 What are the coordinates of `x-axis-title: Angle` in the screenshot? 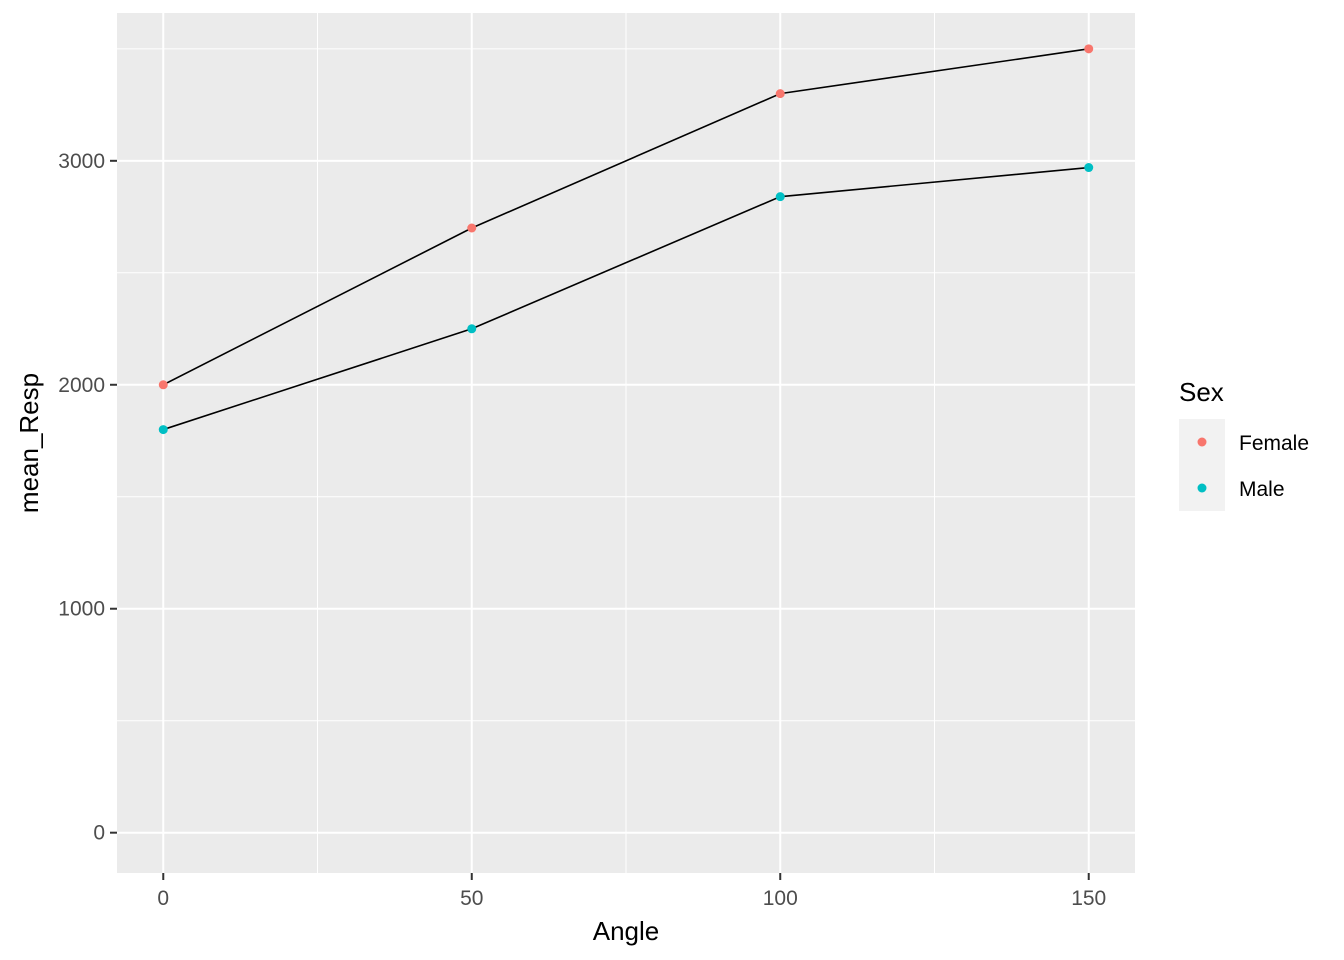 It's located at (626, 931).